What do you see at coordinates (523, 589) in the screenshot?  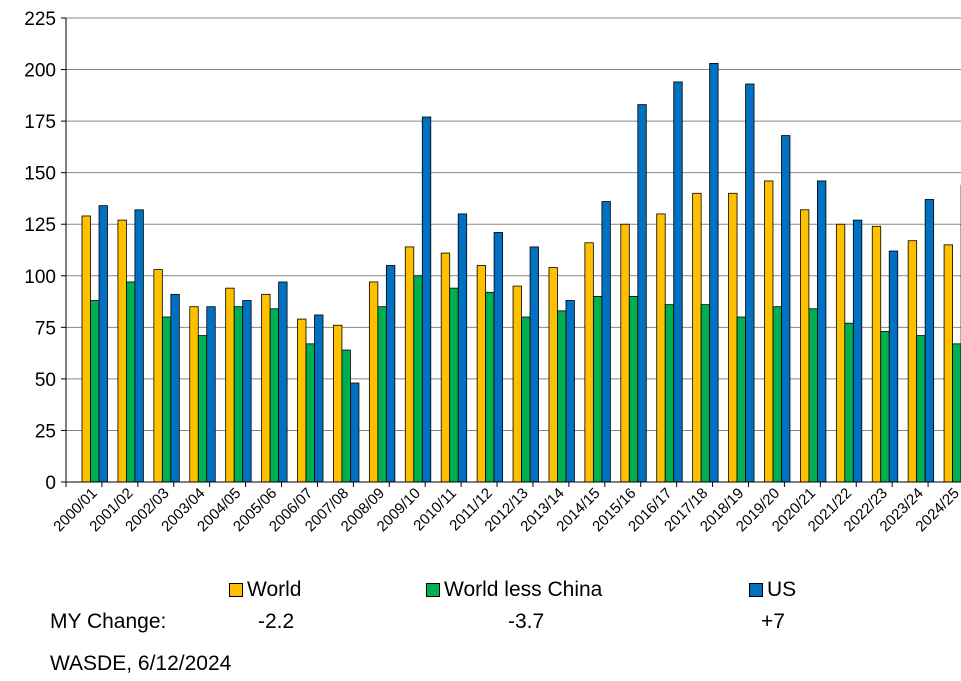 I see `legend-label-world-less-china: World less China` at bounding box center [523, 589].